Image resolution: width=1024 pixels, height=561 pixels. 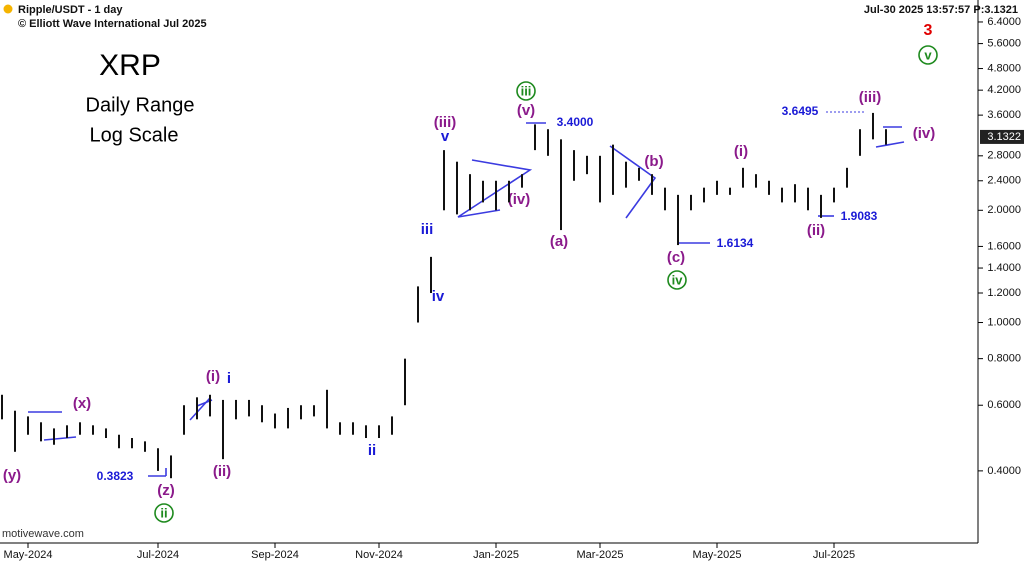 What do you see at coordinates (112, 24) in the screenshot?
I see `copyright: © Elliott Wave International Jul 2025` at bounding box center [112, 24].